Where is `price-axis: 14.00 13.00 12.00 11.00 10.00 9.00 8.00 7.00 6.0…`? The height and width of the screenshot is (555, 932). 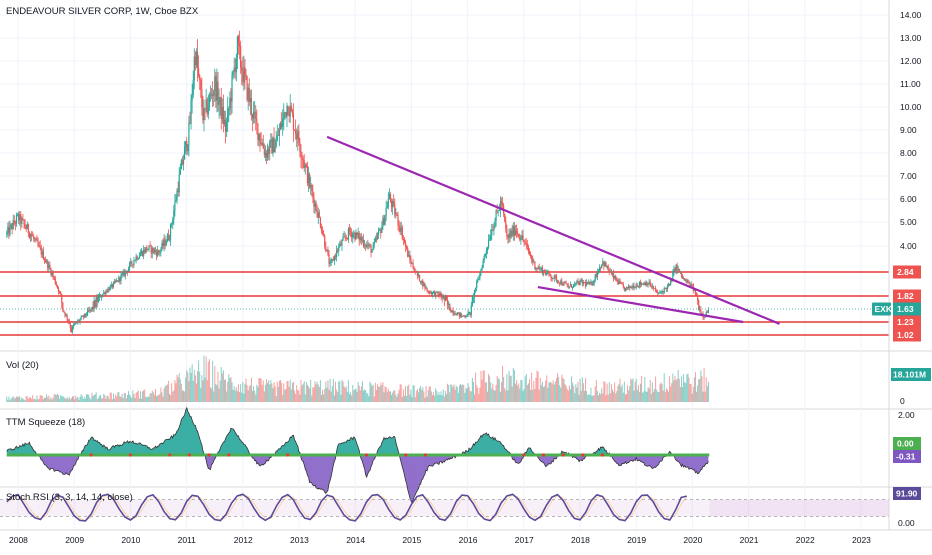
price-axis: 14.00 13.00 12.00 11.00 10.00 9.00 8.00 7.00 6.0… is located at coordinates (901, 265).